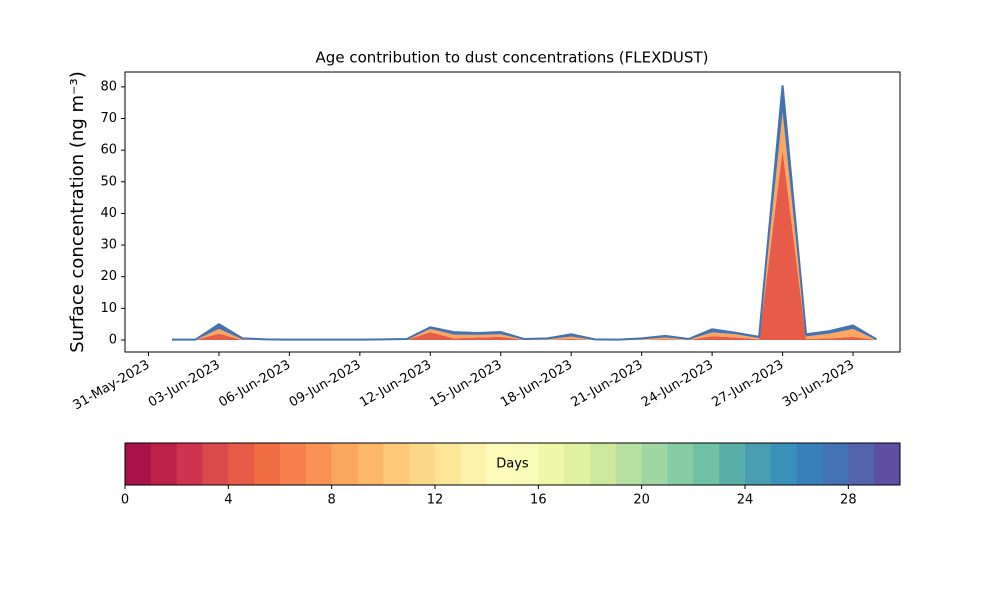 This screenshot has height=600, width=1000. What do you see at coordinates (108, 308) in the screenshot?
I see `y-tick-label: 10` at bounding box center [108, 308].